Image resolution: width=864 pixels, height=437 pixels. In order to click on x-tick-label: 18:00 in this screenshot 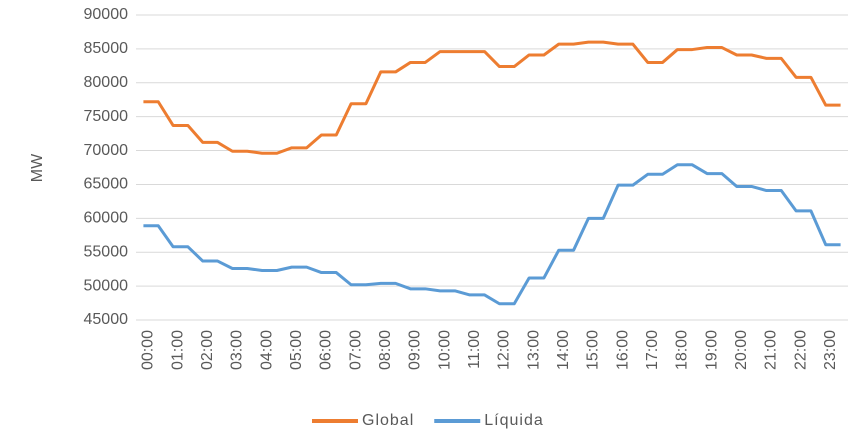, I will do `click(682, 350)`.